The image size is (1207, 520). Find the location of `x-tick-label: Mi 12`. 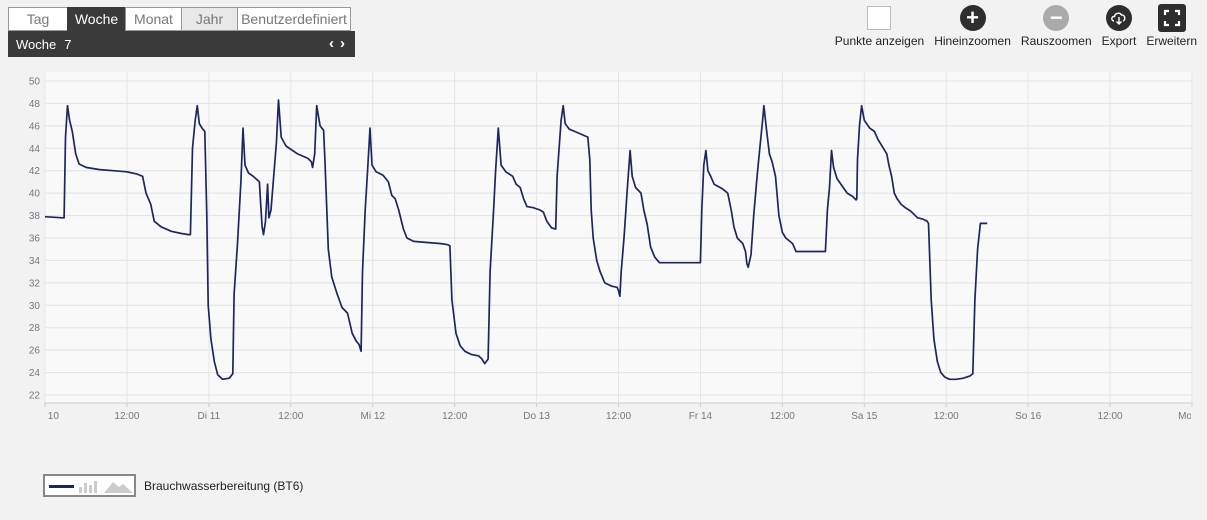

x-tick-label: Mi 12 is located at coordinates (372, 416).